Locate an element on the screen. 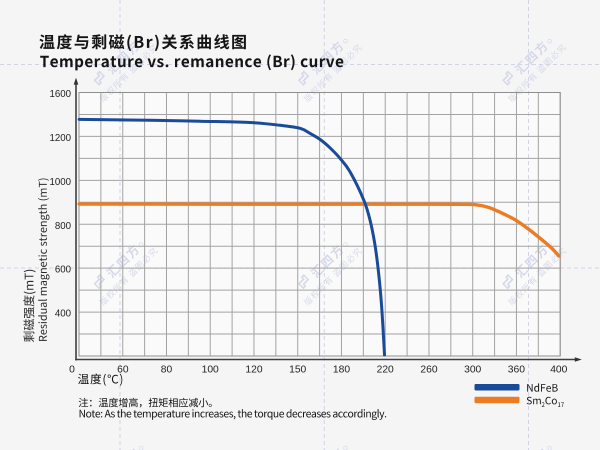  svg-text: 800 is located at coordinates (63, 226).